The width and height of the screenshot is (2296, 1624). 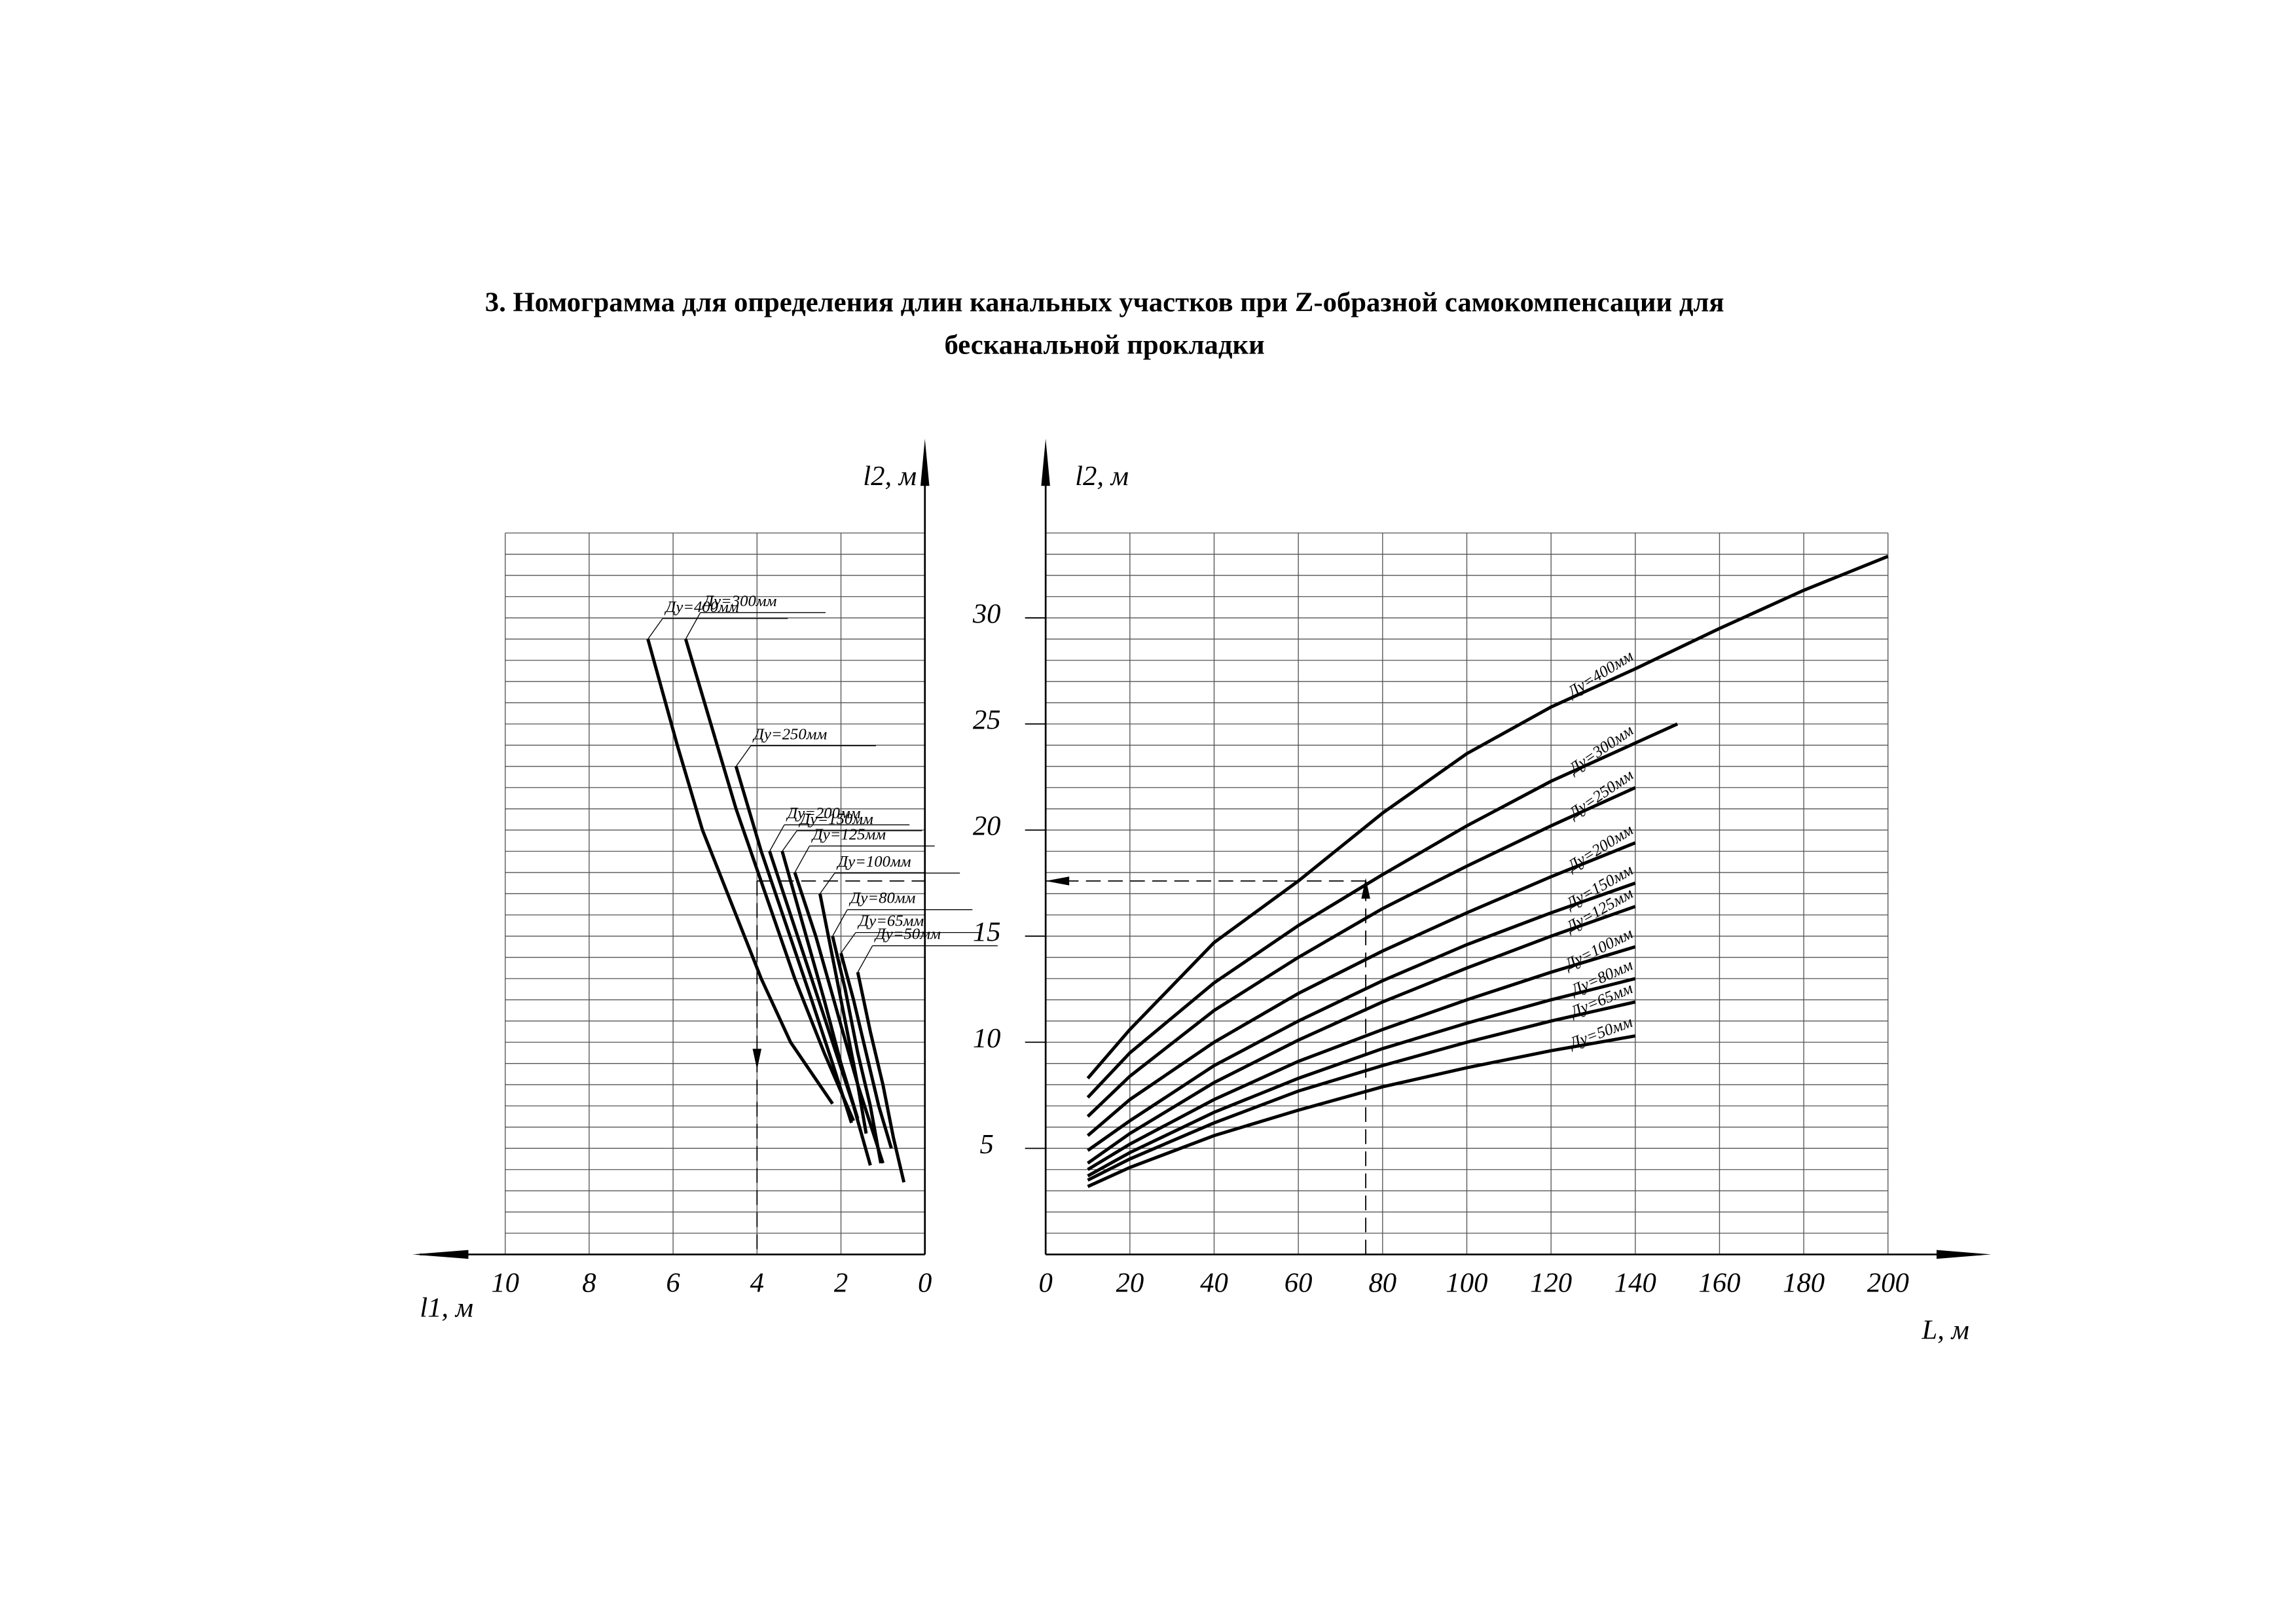 What do you see at coordinates (836, 819) in the screenshot?
I see `series-label: Ду=150мм` at bounding box center [836, 819].